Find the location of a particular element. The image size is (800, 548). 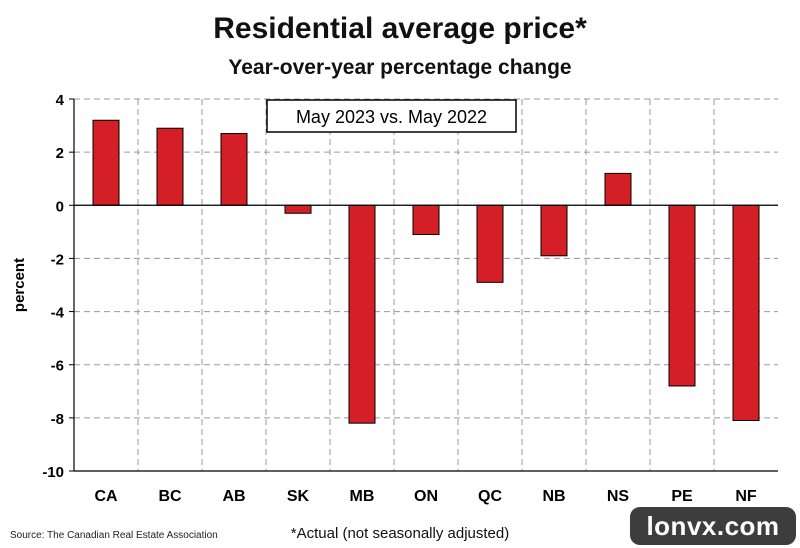

y-tick-label: -10 is located at coordinates (53, 472).